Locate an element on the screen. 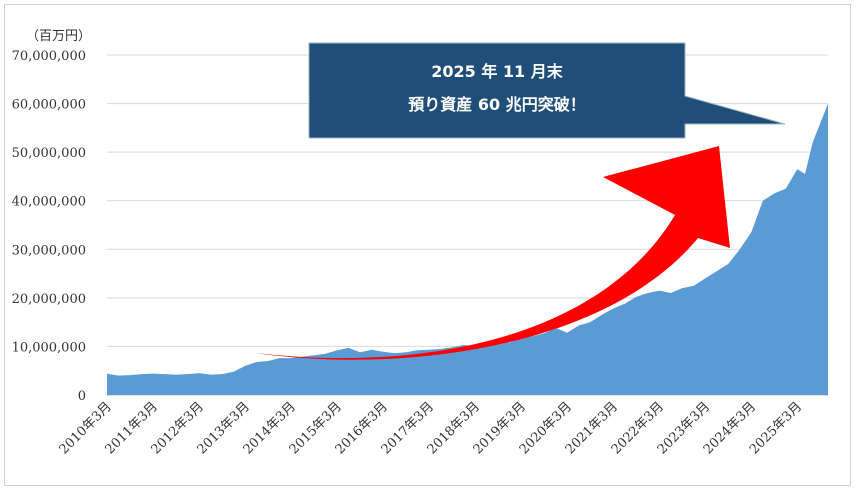  callout-shape is located at coordinates (547, 90).